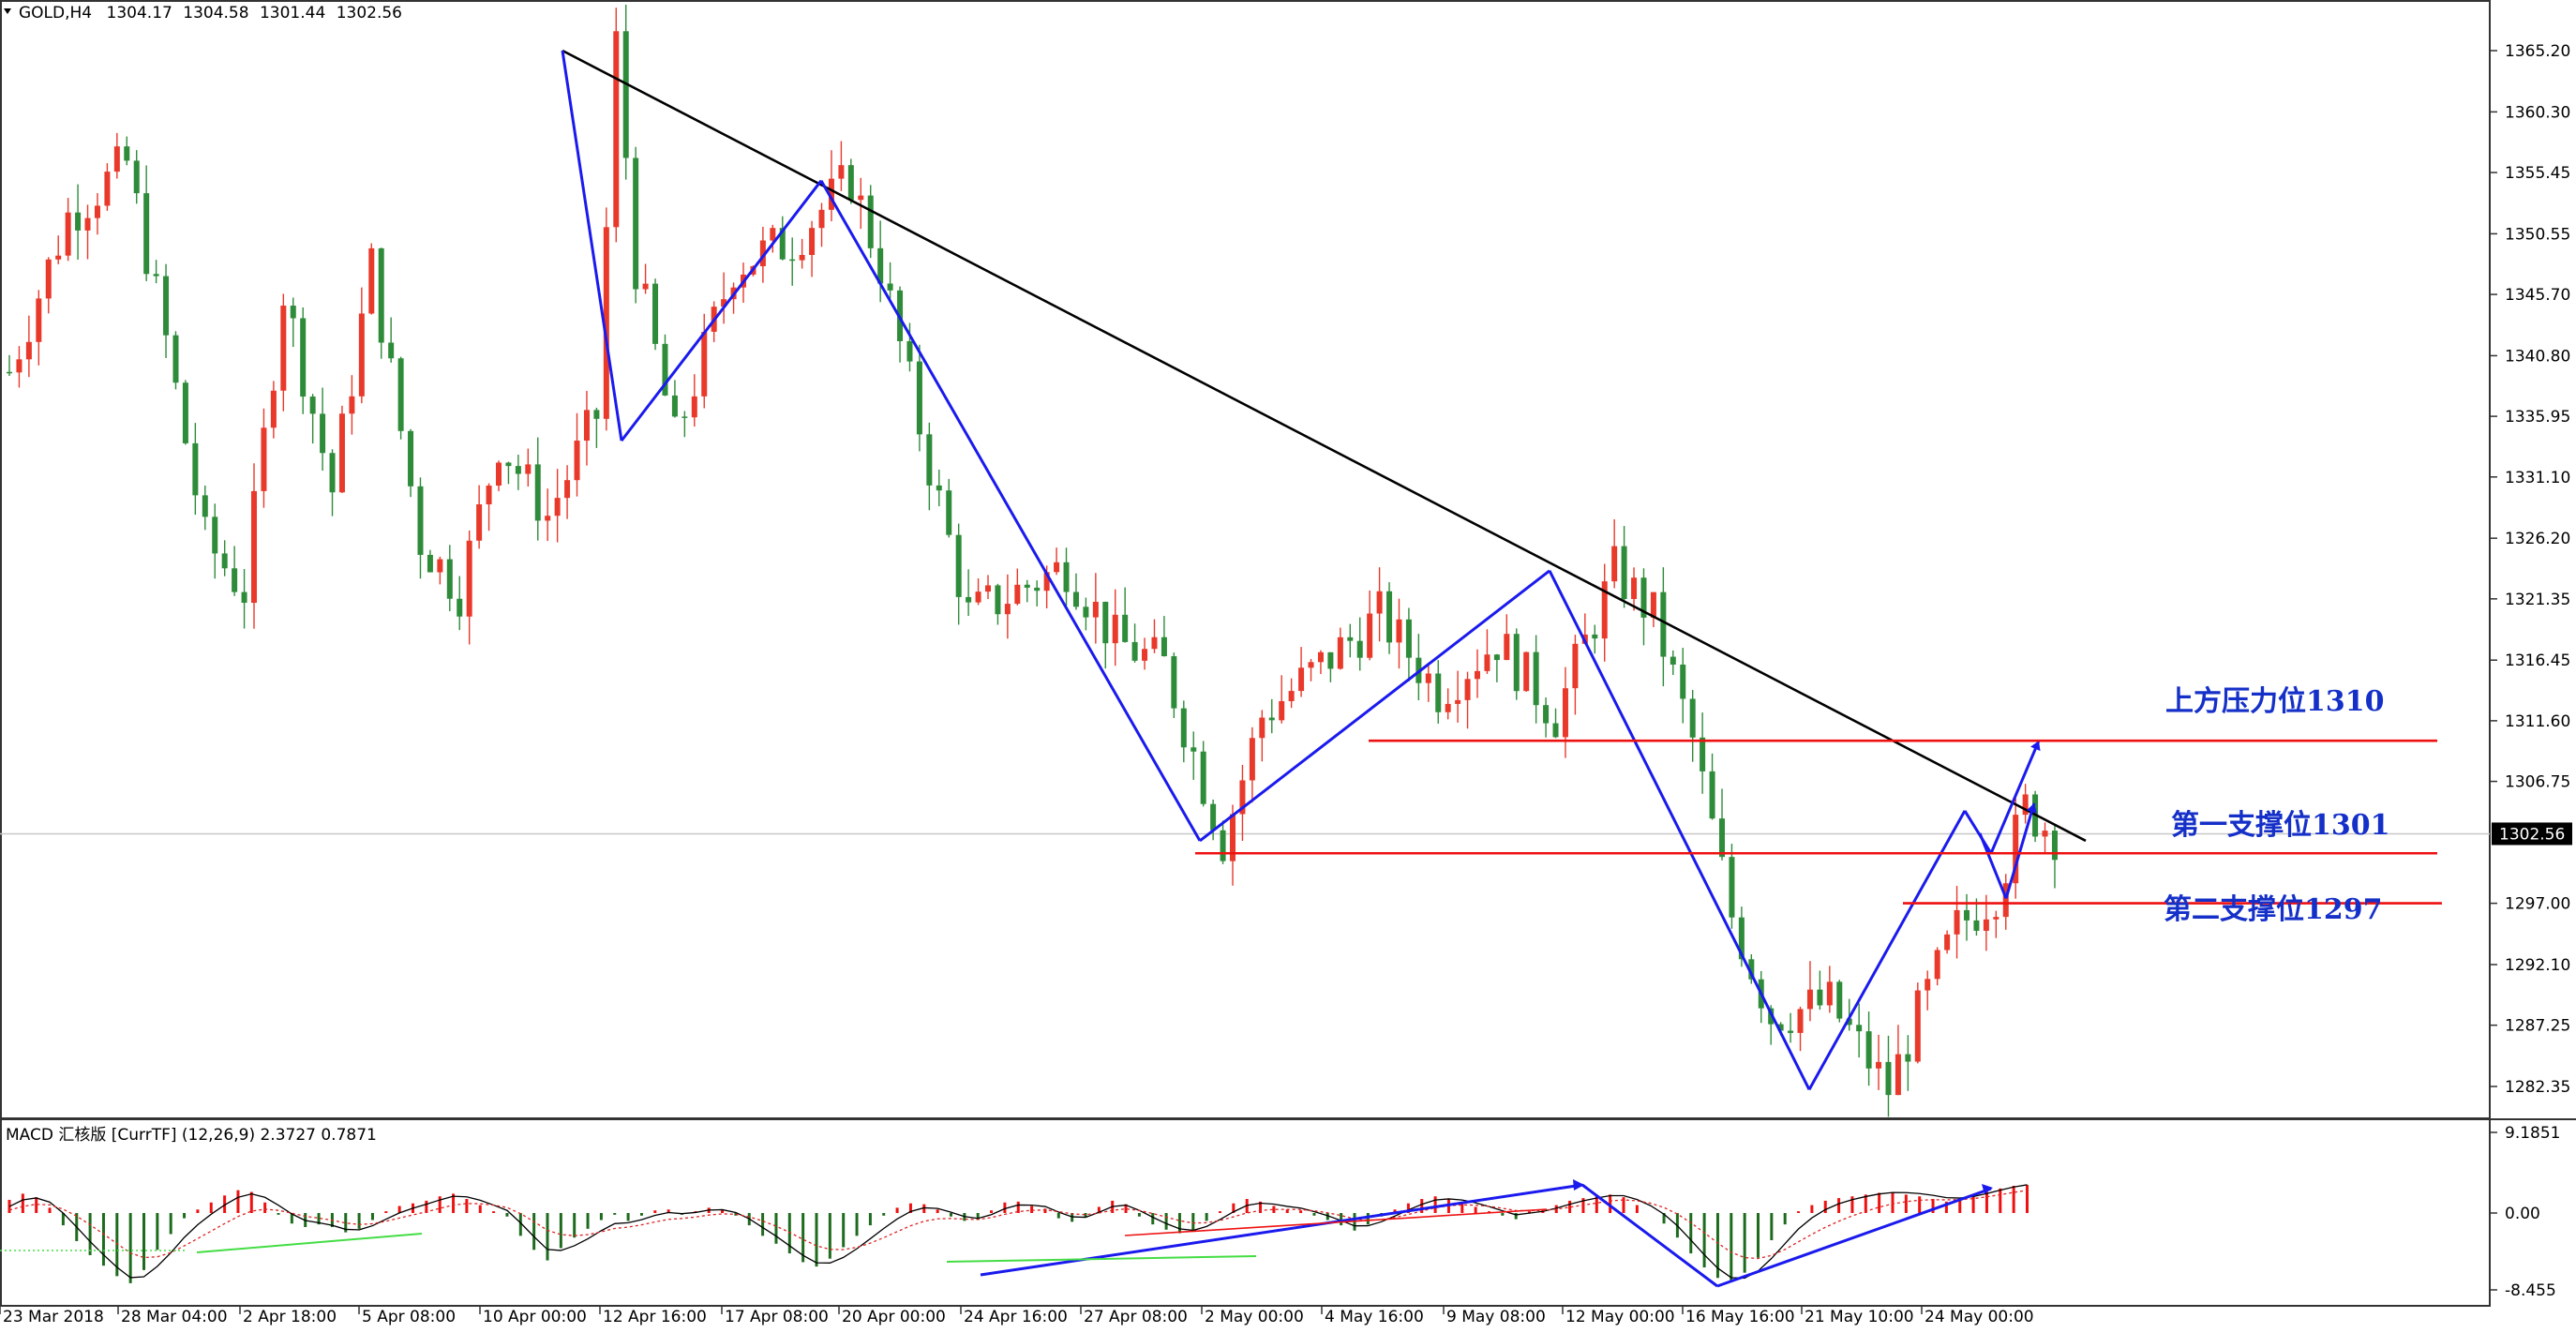  Describe the element at coordinates (2537, 661) in the screenshot. I see `price-tick-label: 1316.45` at that location.